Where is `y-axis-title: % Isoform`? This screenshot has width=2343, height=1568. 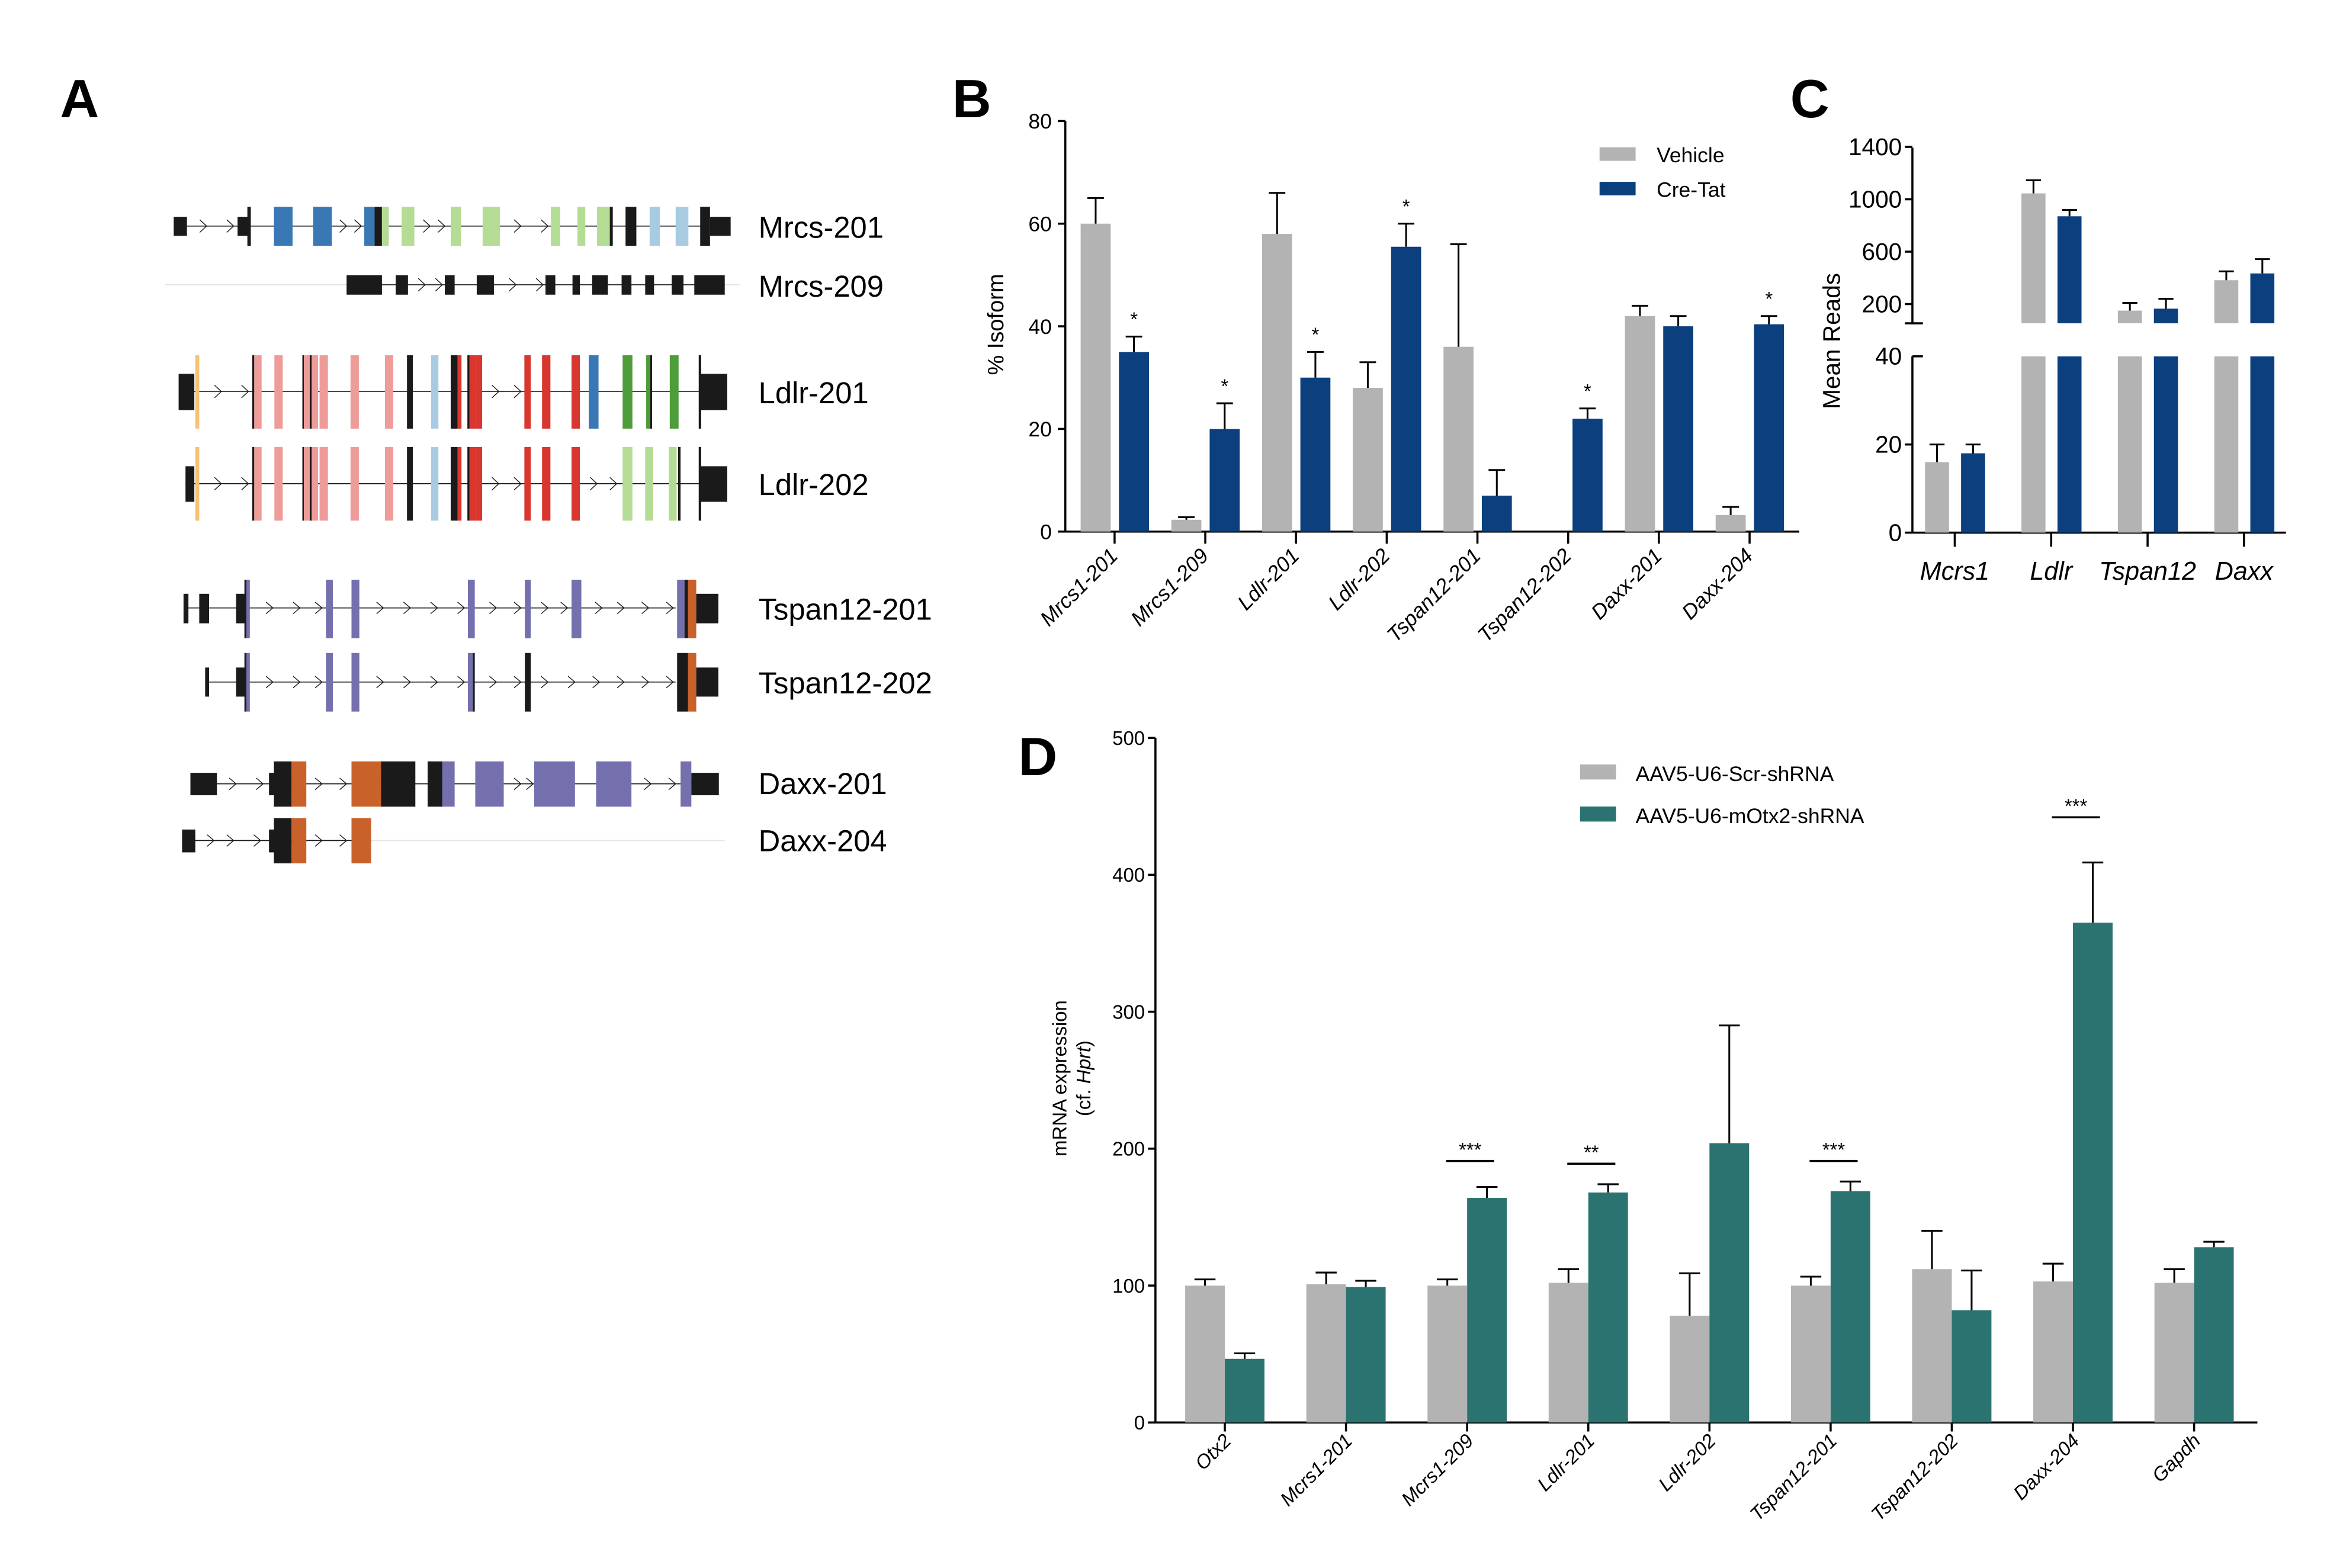 y-axis-title: % Isoform is located at coordinates (996, 324).